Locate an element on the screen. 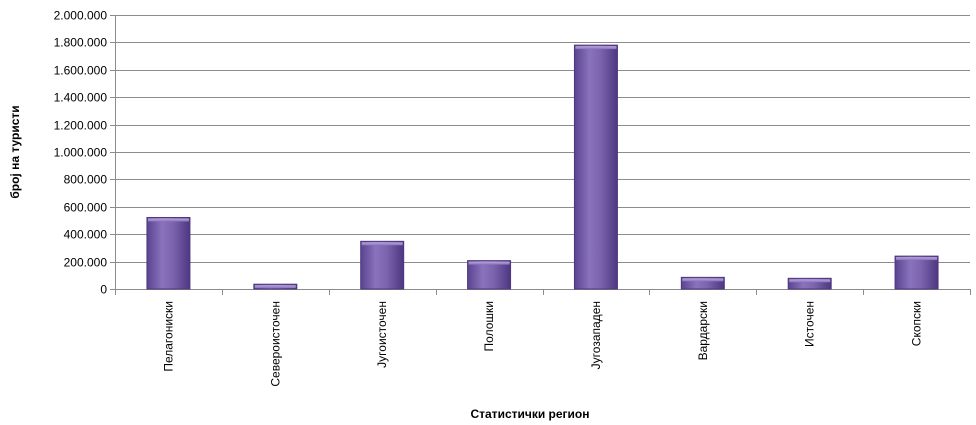 The width and height of the screenshot is (976, 425). x-tick-label: Североисточен is located at coordinates (275, 344).